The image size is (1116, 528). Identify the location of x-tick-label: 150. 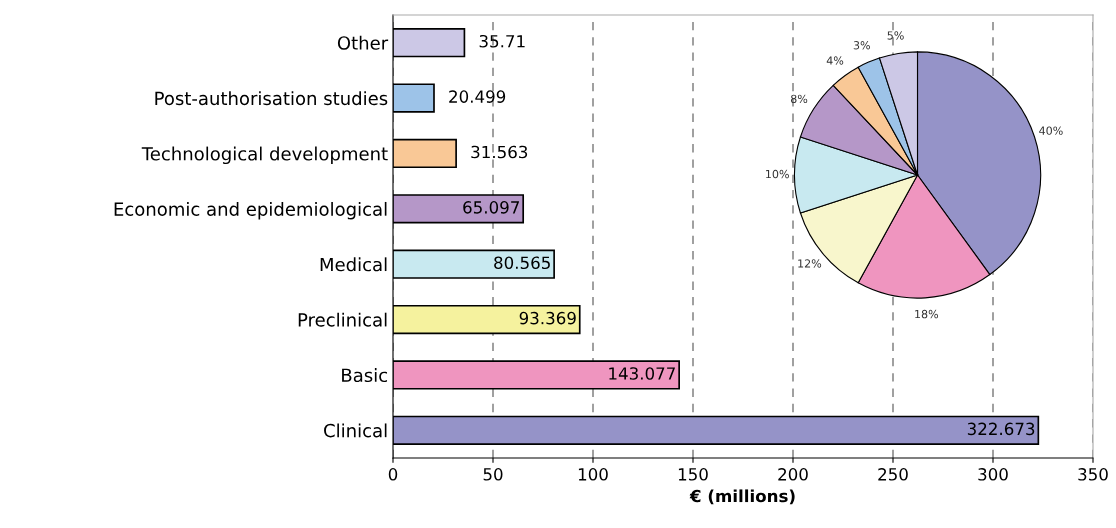
(693, 474).